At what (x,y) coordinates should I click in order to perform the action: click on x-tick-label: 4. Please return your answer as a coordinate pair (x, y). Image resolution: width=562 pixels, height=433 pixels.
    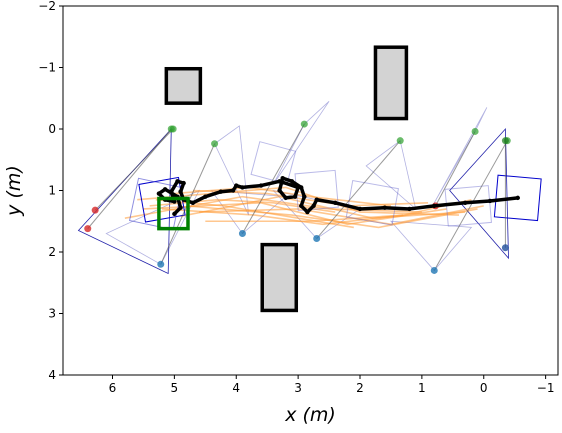
    Looking at the image, I should click on (236, 388).